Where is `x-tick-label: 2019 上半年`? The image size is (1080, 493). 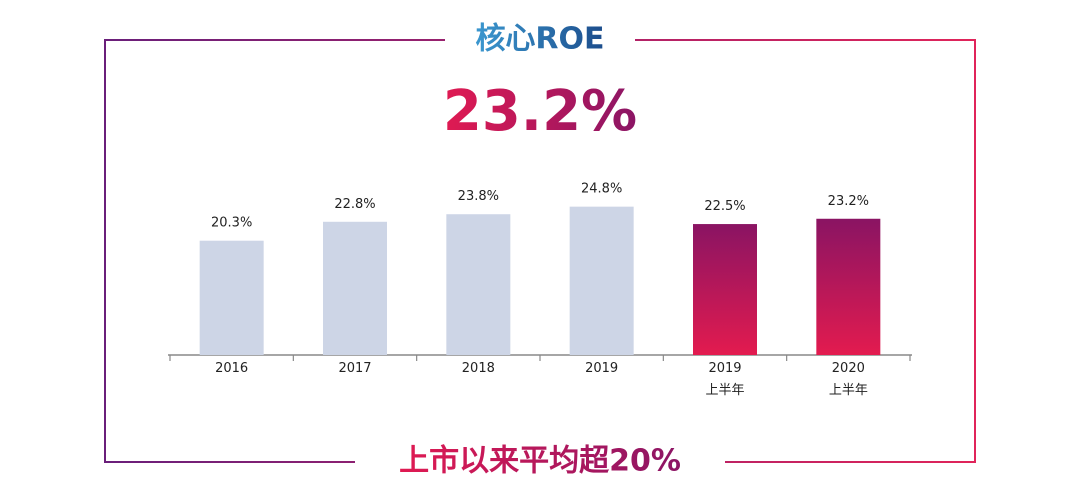
x-tick-label: 2019 上半年 is located at coordinates (725, 379).